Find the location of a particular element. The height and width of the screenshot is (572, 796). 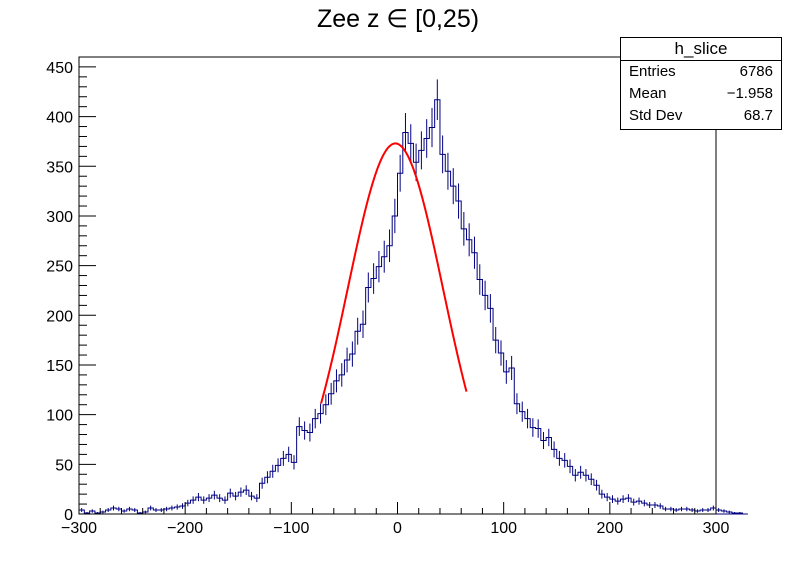

y-tick-label: 350 is located at coordinates (59, 167).